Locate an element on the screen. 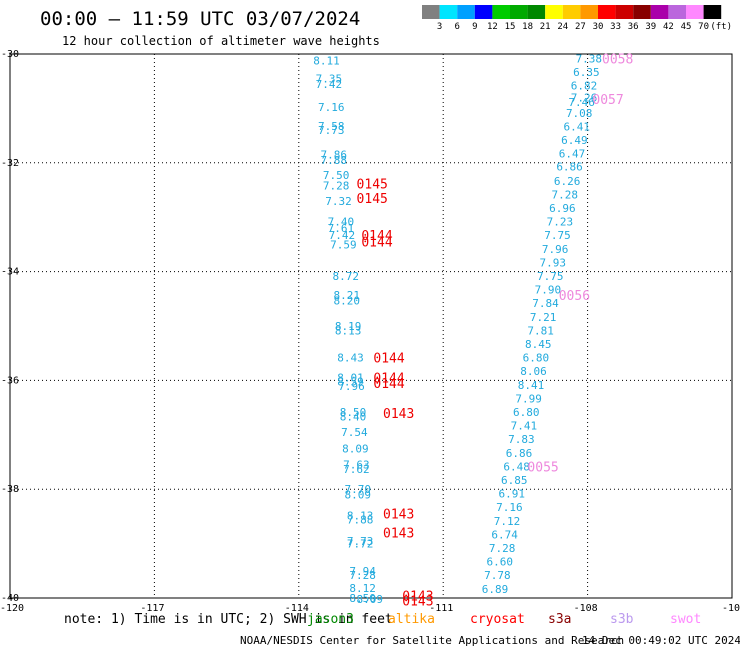 The image size is (740, 650). y-tick-label: -38 is located at coordinates (10, 489).